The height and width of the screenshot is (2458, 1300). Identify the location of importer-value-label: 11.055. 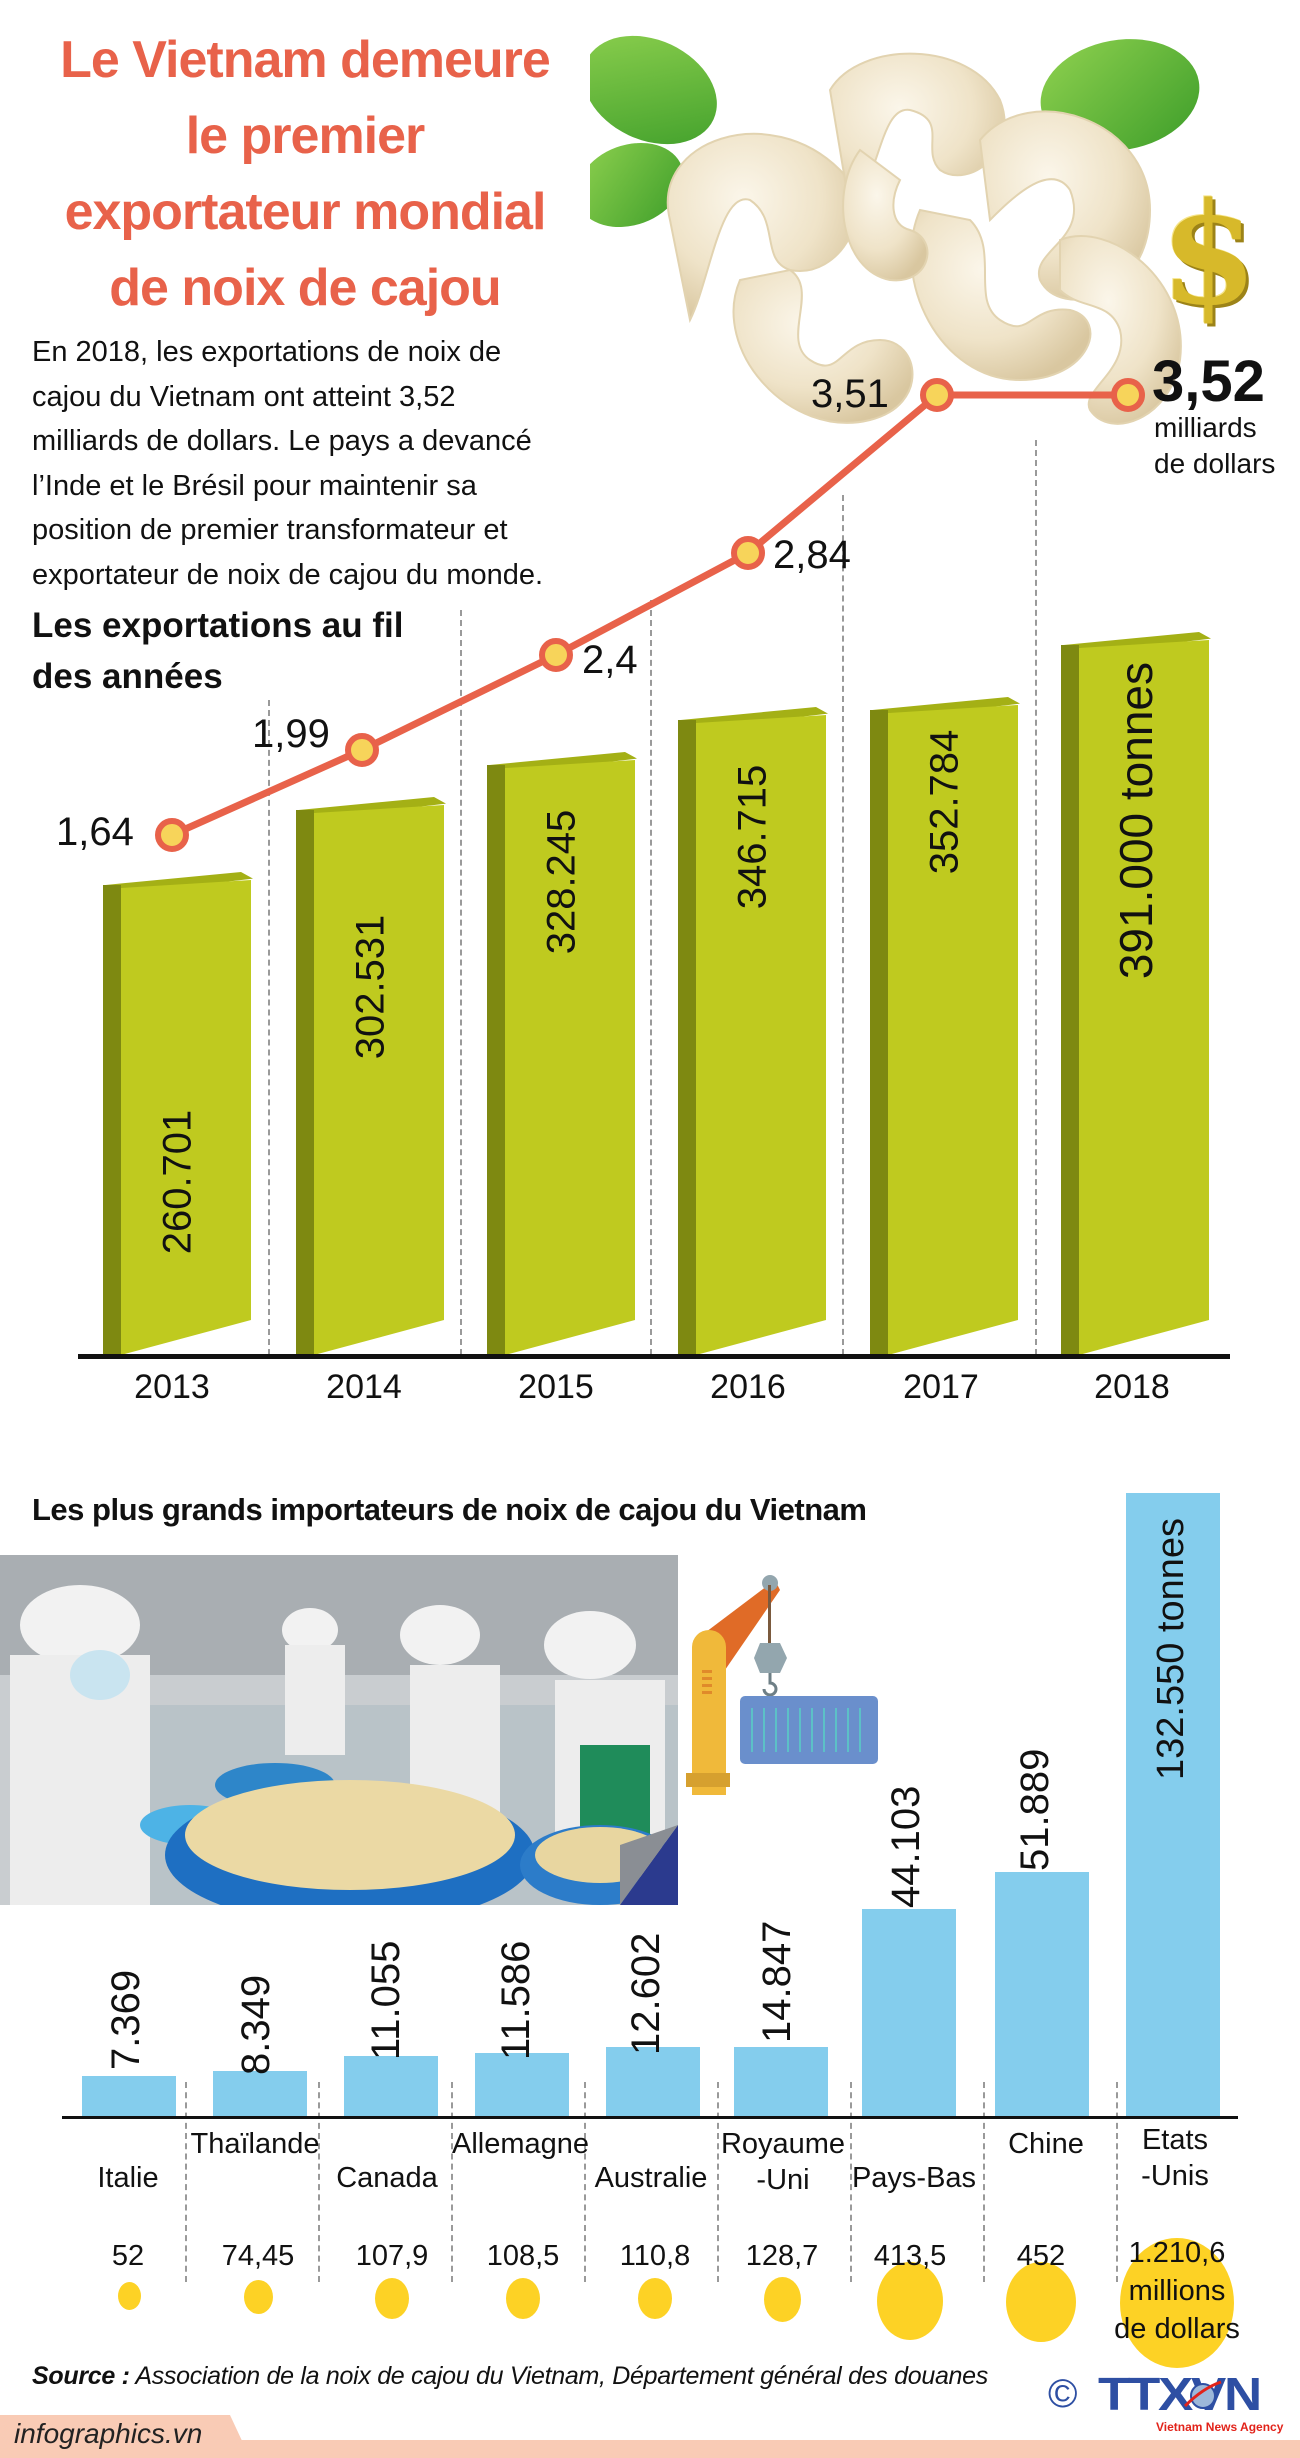
(386, 2000).